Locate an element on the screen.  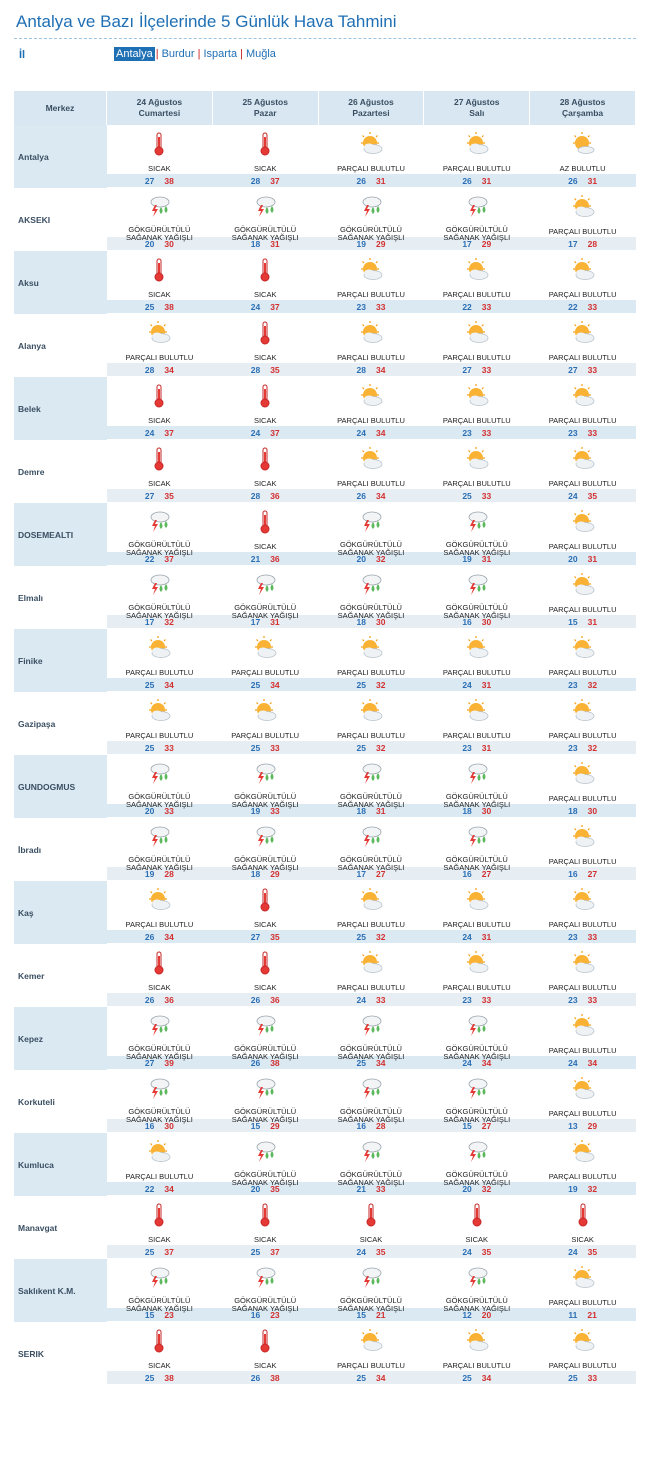
temperature-range: 23 33 is located at coordinates (583, 1000).